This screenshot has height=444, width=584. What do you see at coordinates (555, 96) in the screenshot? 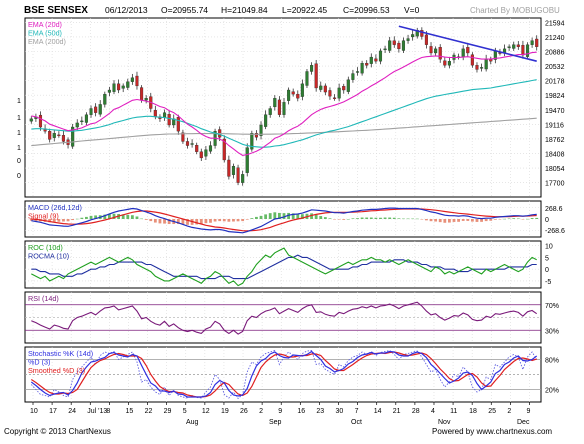
I see `price-tick-label: 19824` at bounding box center [555, 96].